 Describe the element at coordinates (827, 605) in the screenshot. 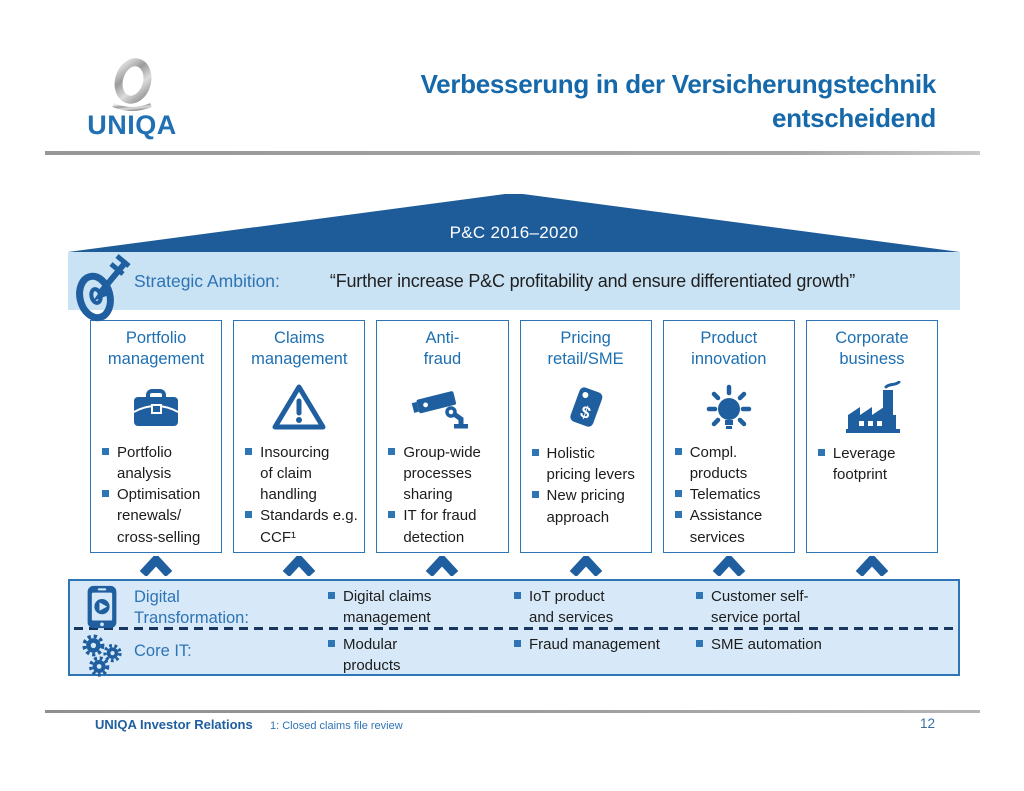

I see `band-item: Customer self- service portal` at that location.